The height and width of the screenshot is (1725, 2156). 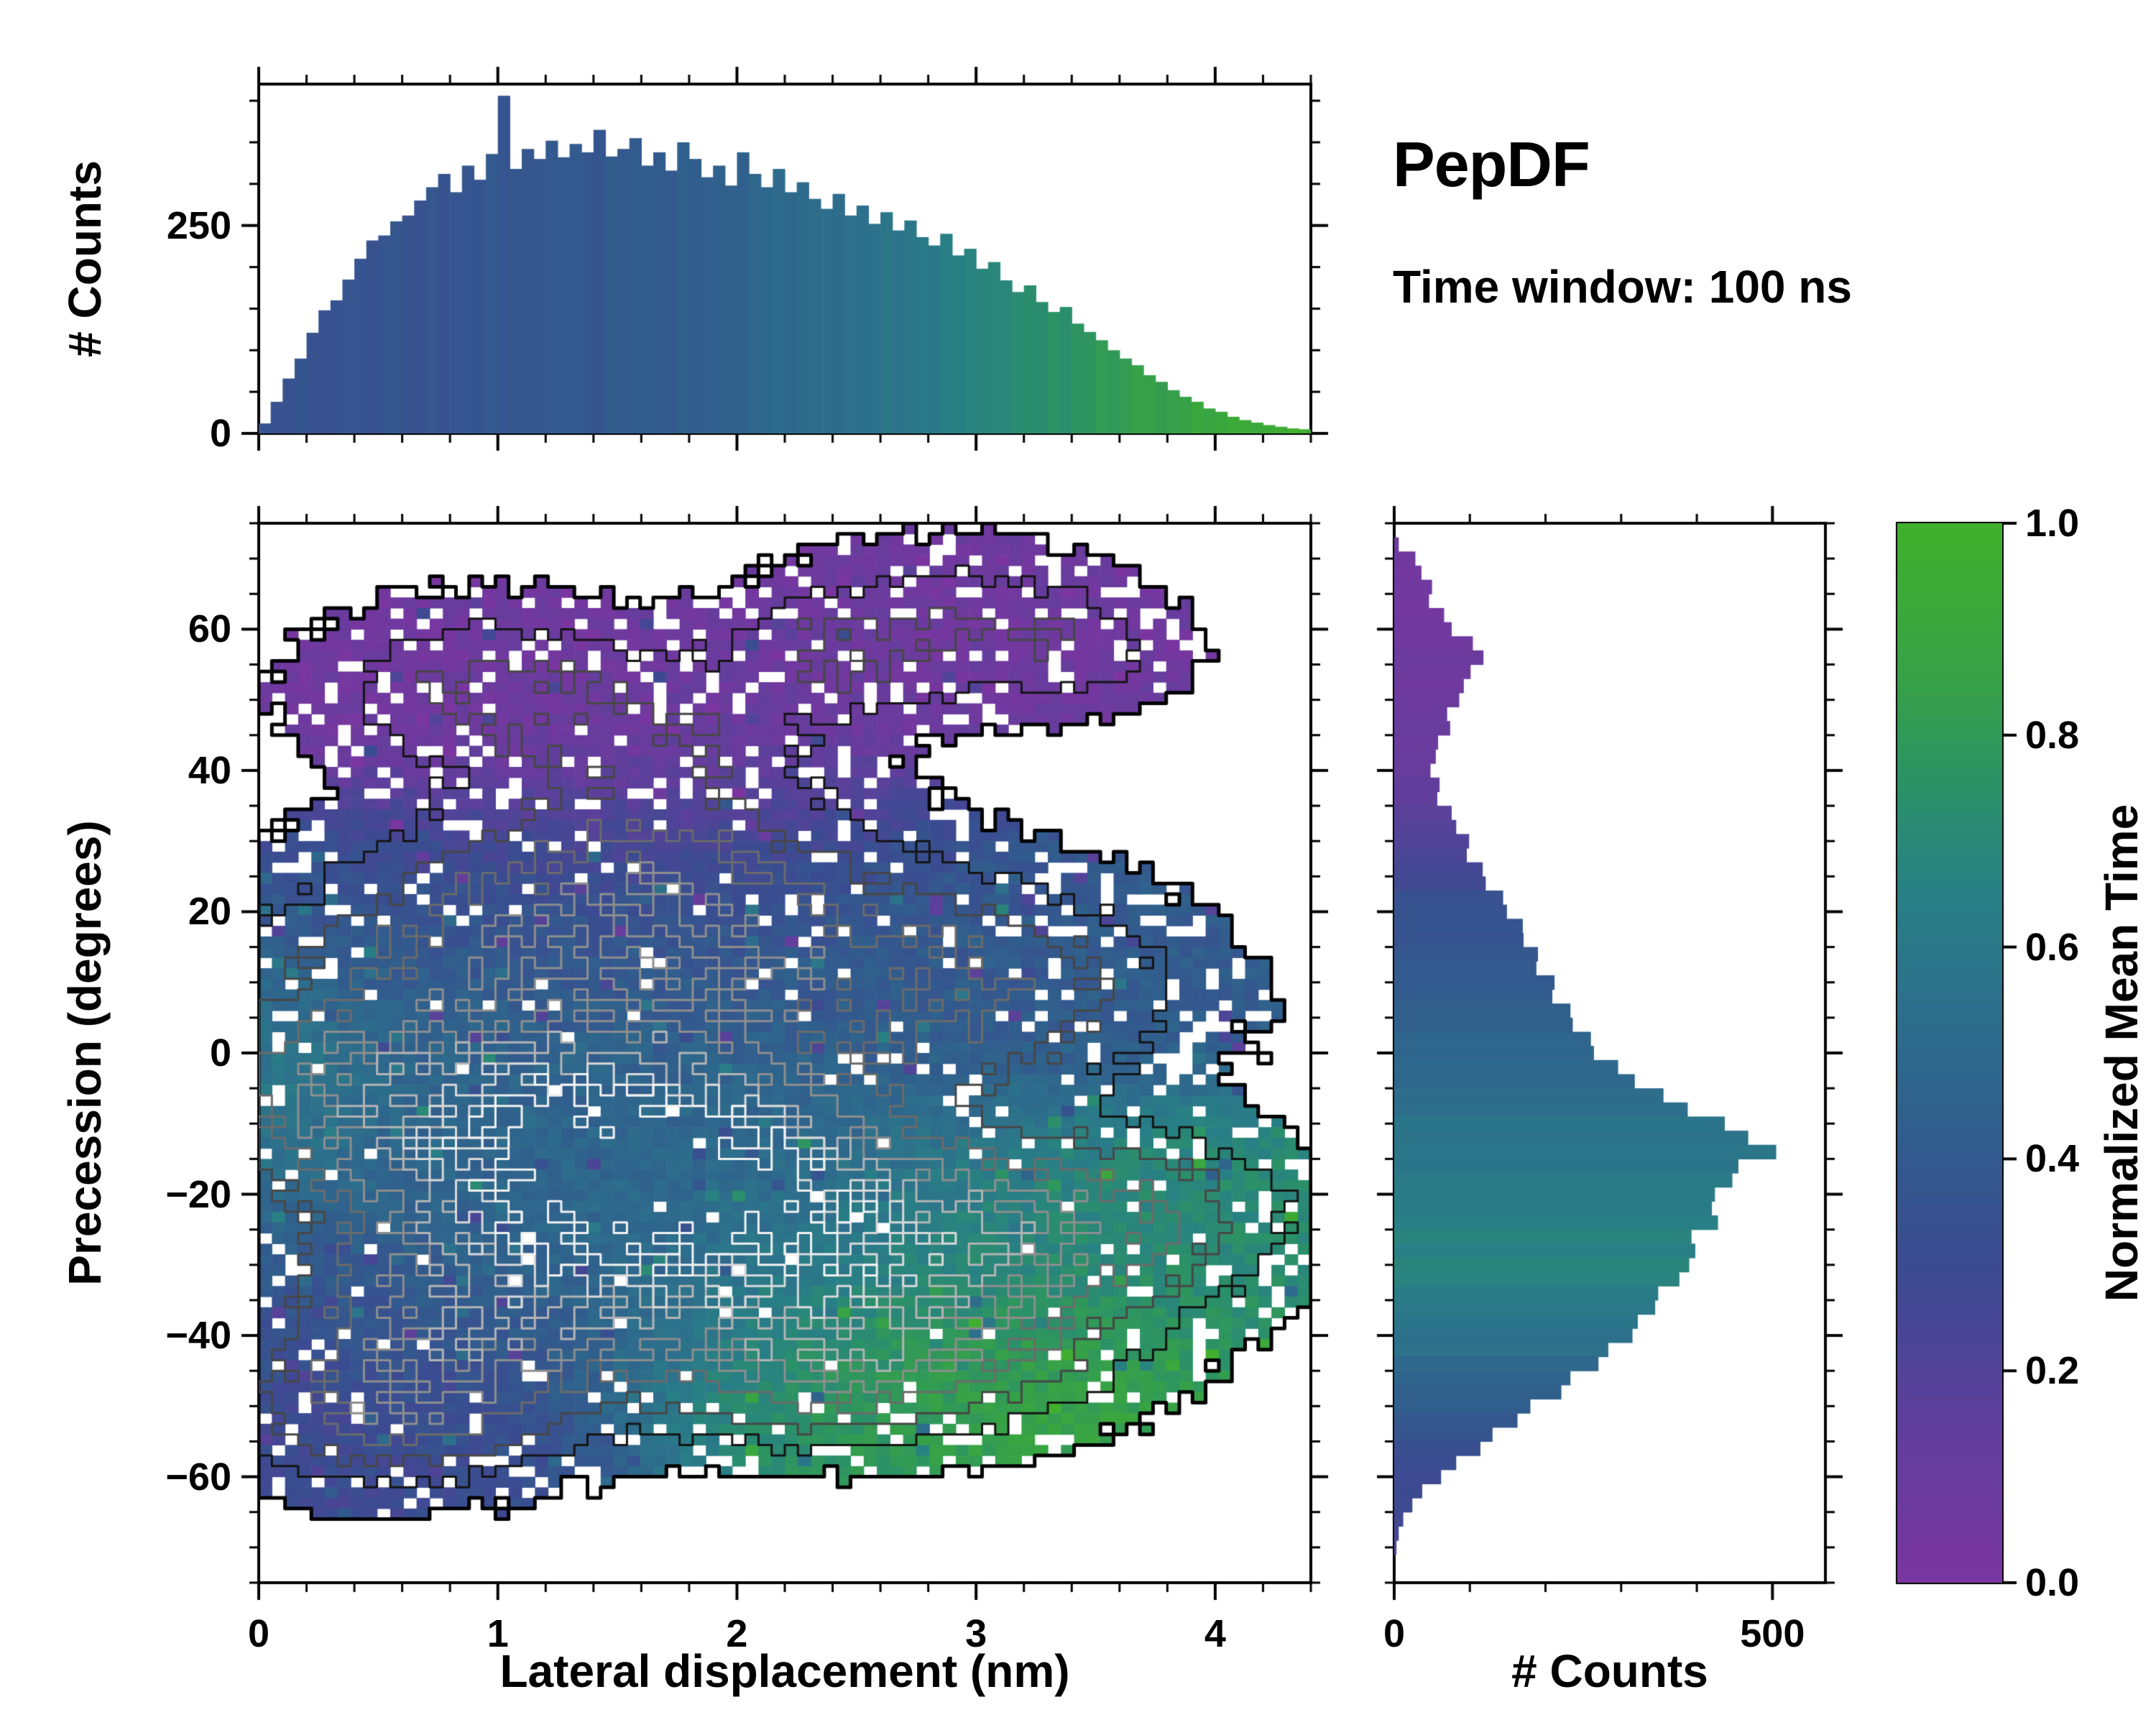 I want to click on colorbar-tick-label: 0.2, so click(x=2052, y=1371).